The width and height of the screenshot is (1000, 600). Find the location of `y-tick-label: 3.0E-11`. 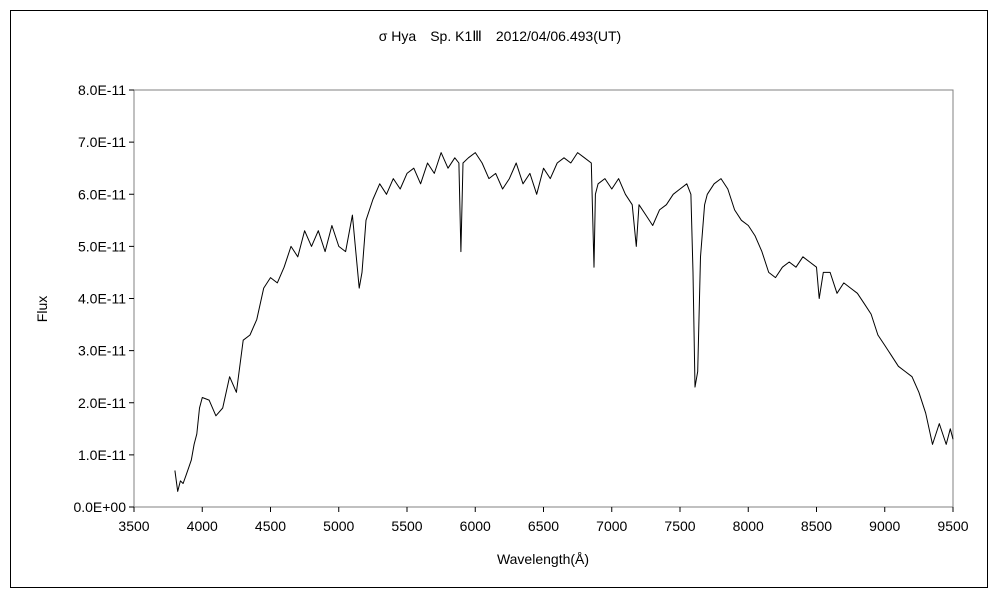

y-tick-label: 3.0E-11 is located at coordinates (102, 351).